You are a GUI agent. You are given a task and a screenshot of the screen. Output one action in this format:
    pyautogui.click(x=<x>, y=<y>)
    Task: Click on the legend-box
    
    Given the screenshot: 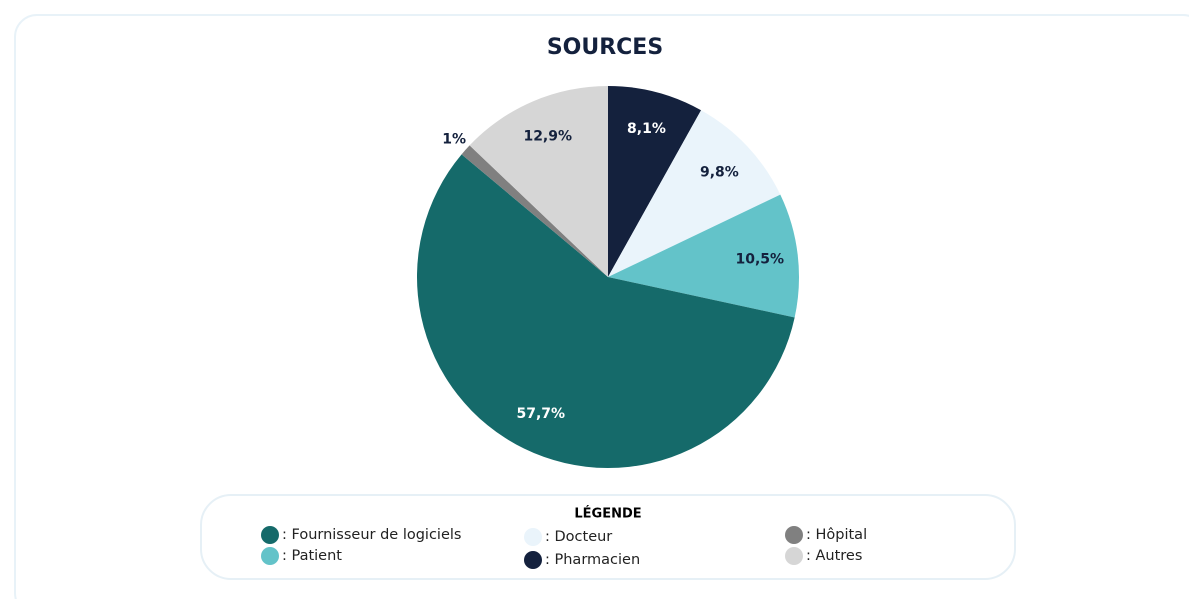 What is the action you would take?
    pyautogui.click(x=608, y=537)
    